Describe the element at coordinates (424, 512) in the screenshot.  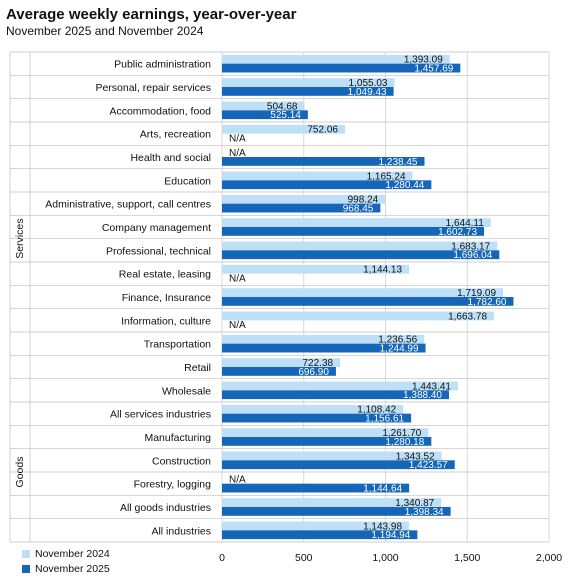
I see `data-label: 1,398.34` at that location.